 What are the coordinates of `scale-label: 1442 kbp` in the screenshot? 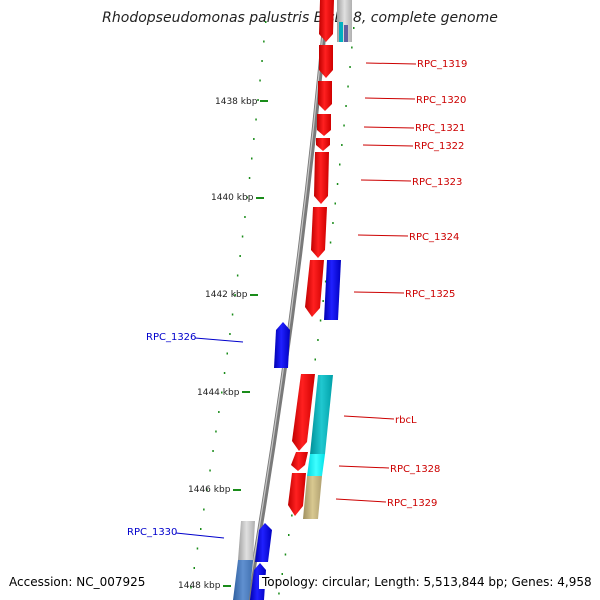 It's located at (226, 295).